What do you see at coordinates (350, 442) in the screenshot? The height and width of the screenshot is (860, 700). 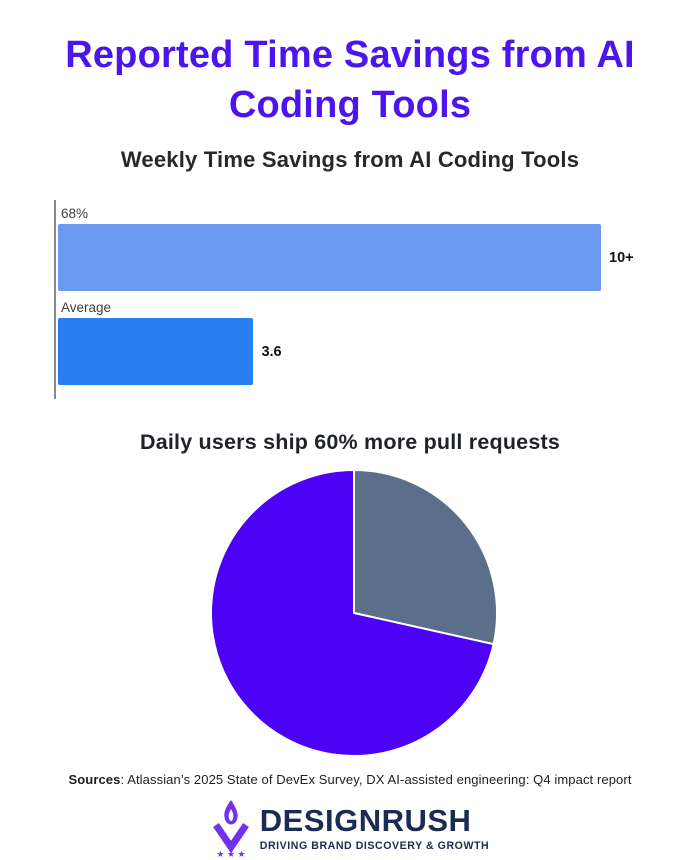 I see `pie-chart-title: Daily users ship 60% more pull requests` at bounding box center [350, 442].